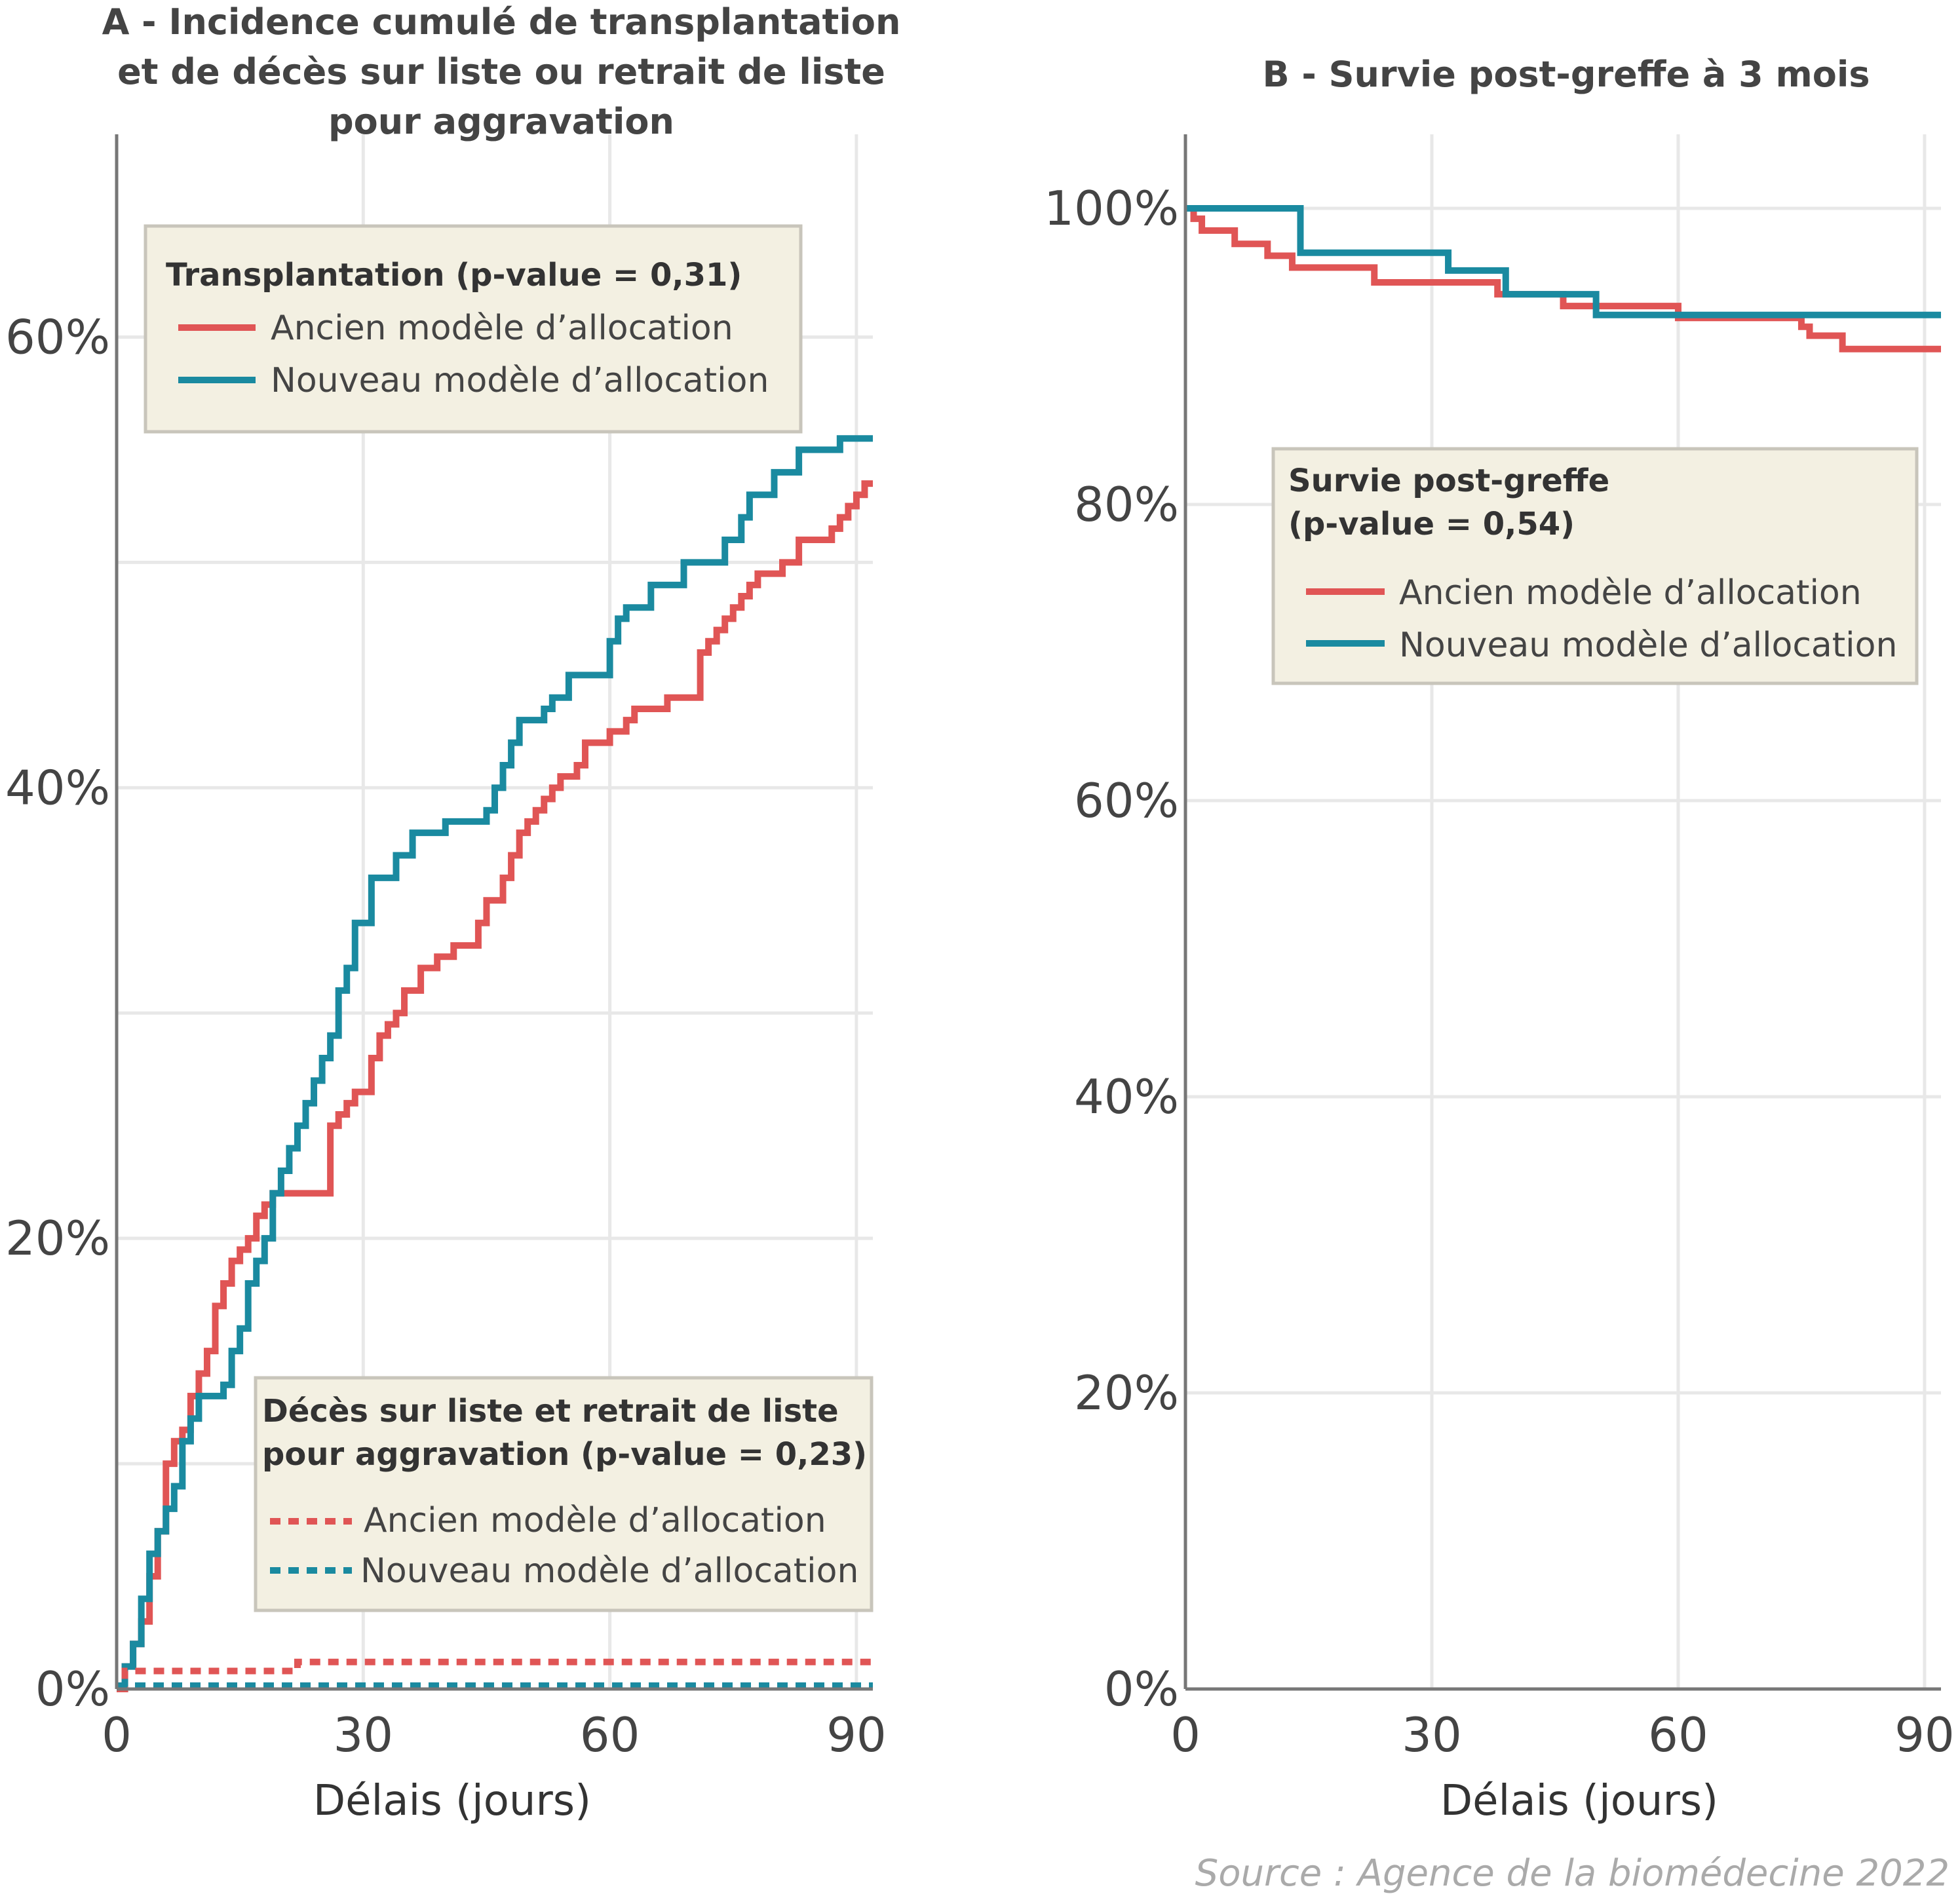 Image resolution: width=1960 pixels, height=1898 pixels. Describe the element at coordinates (501, 121) in the screenshot. I see `panel-a-title-line-3: pour aggravation` at that location.